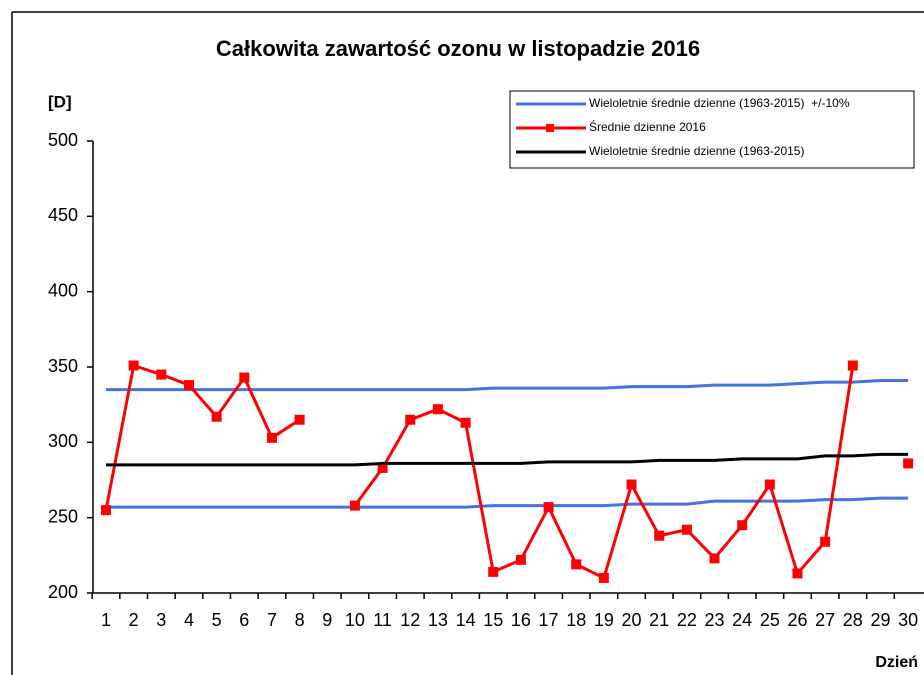  I want to click on legend-marker, so click(550, 128).